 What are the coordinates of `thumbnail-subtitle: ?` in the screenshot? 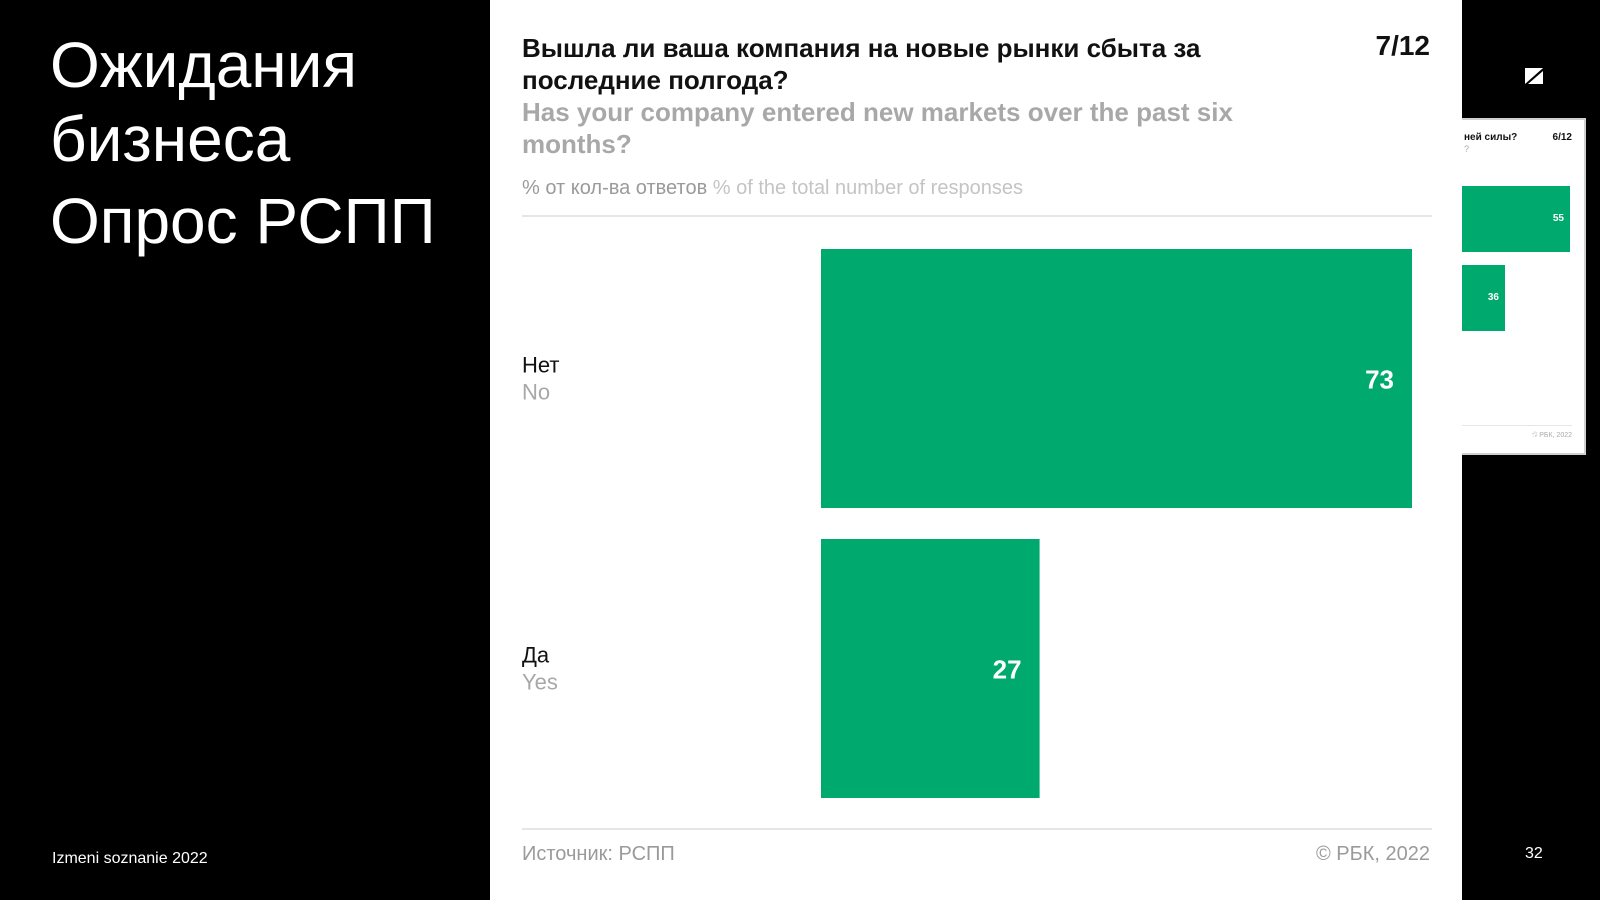 It's located at (1467, 149).